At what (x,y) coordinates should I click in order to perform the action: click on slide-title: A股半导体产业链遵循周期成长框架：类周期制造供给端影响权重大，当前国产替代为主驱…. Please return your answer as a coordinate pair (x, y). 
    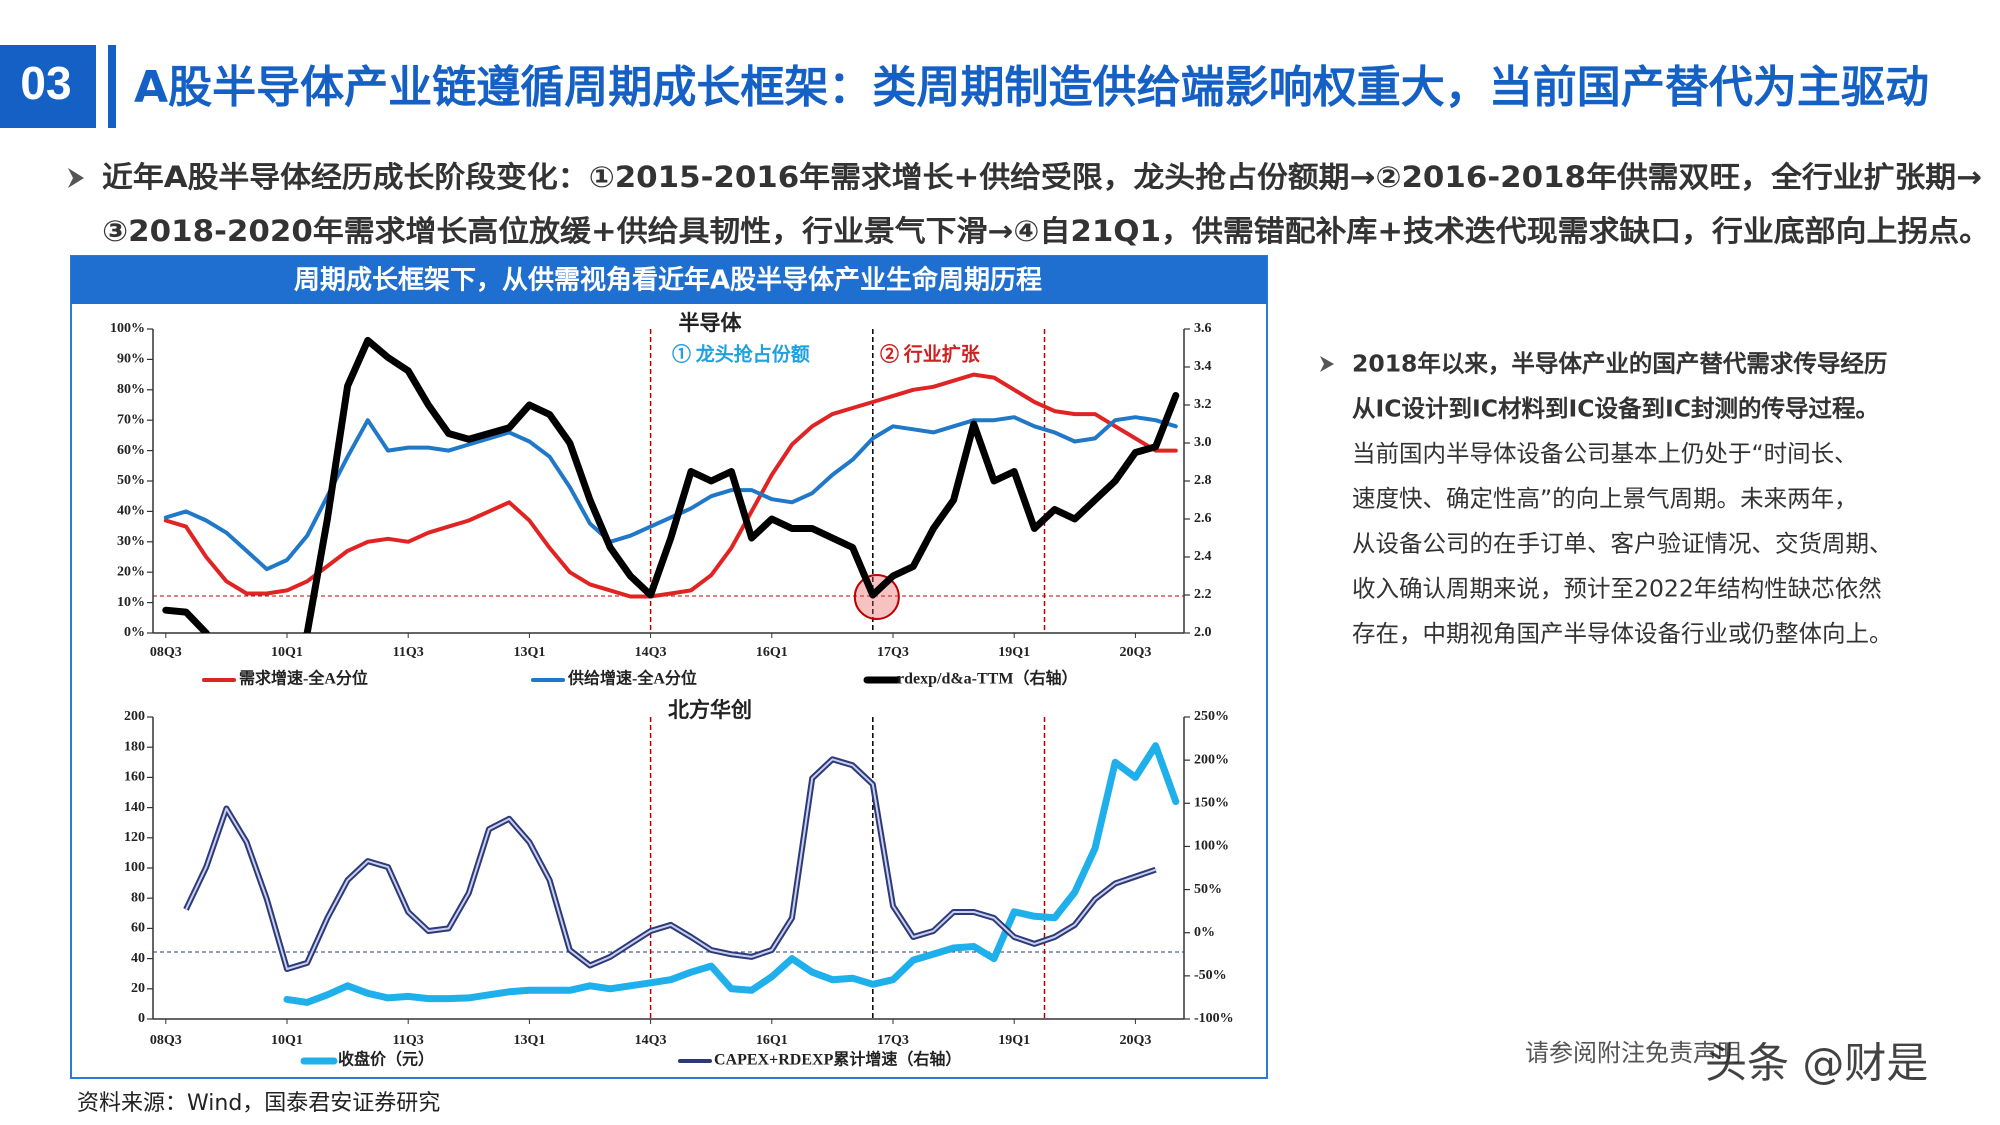
    Looking at the image, I should click on (1031, 87).